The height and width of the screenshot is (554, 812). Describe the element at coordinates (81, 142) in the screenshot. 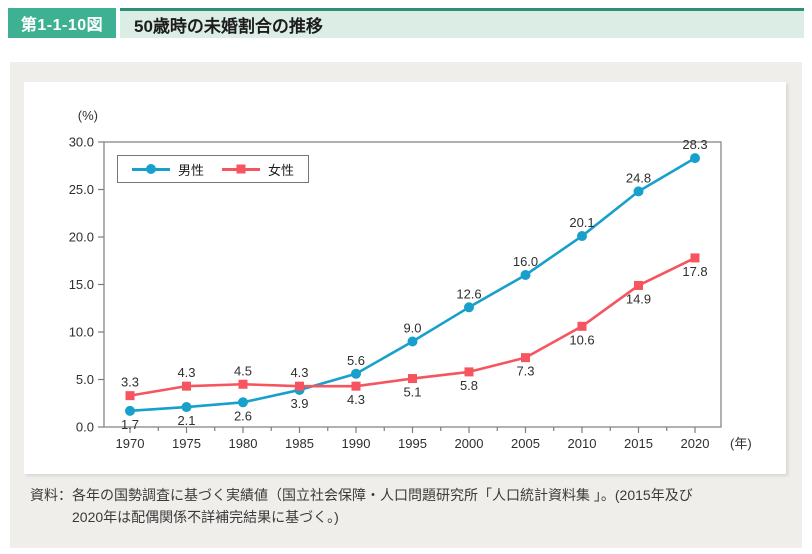

I see `y-tick-label: 30.0` at that location.